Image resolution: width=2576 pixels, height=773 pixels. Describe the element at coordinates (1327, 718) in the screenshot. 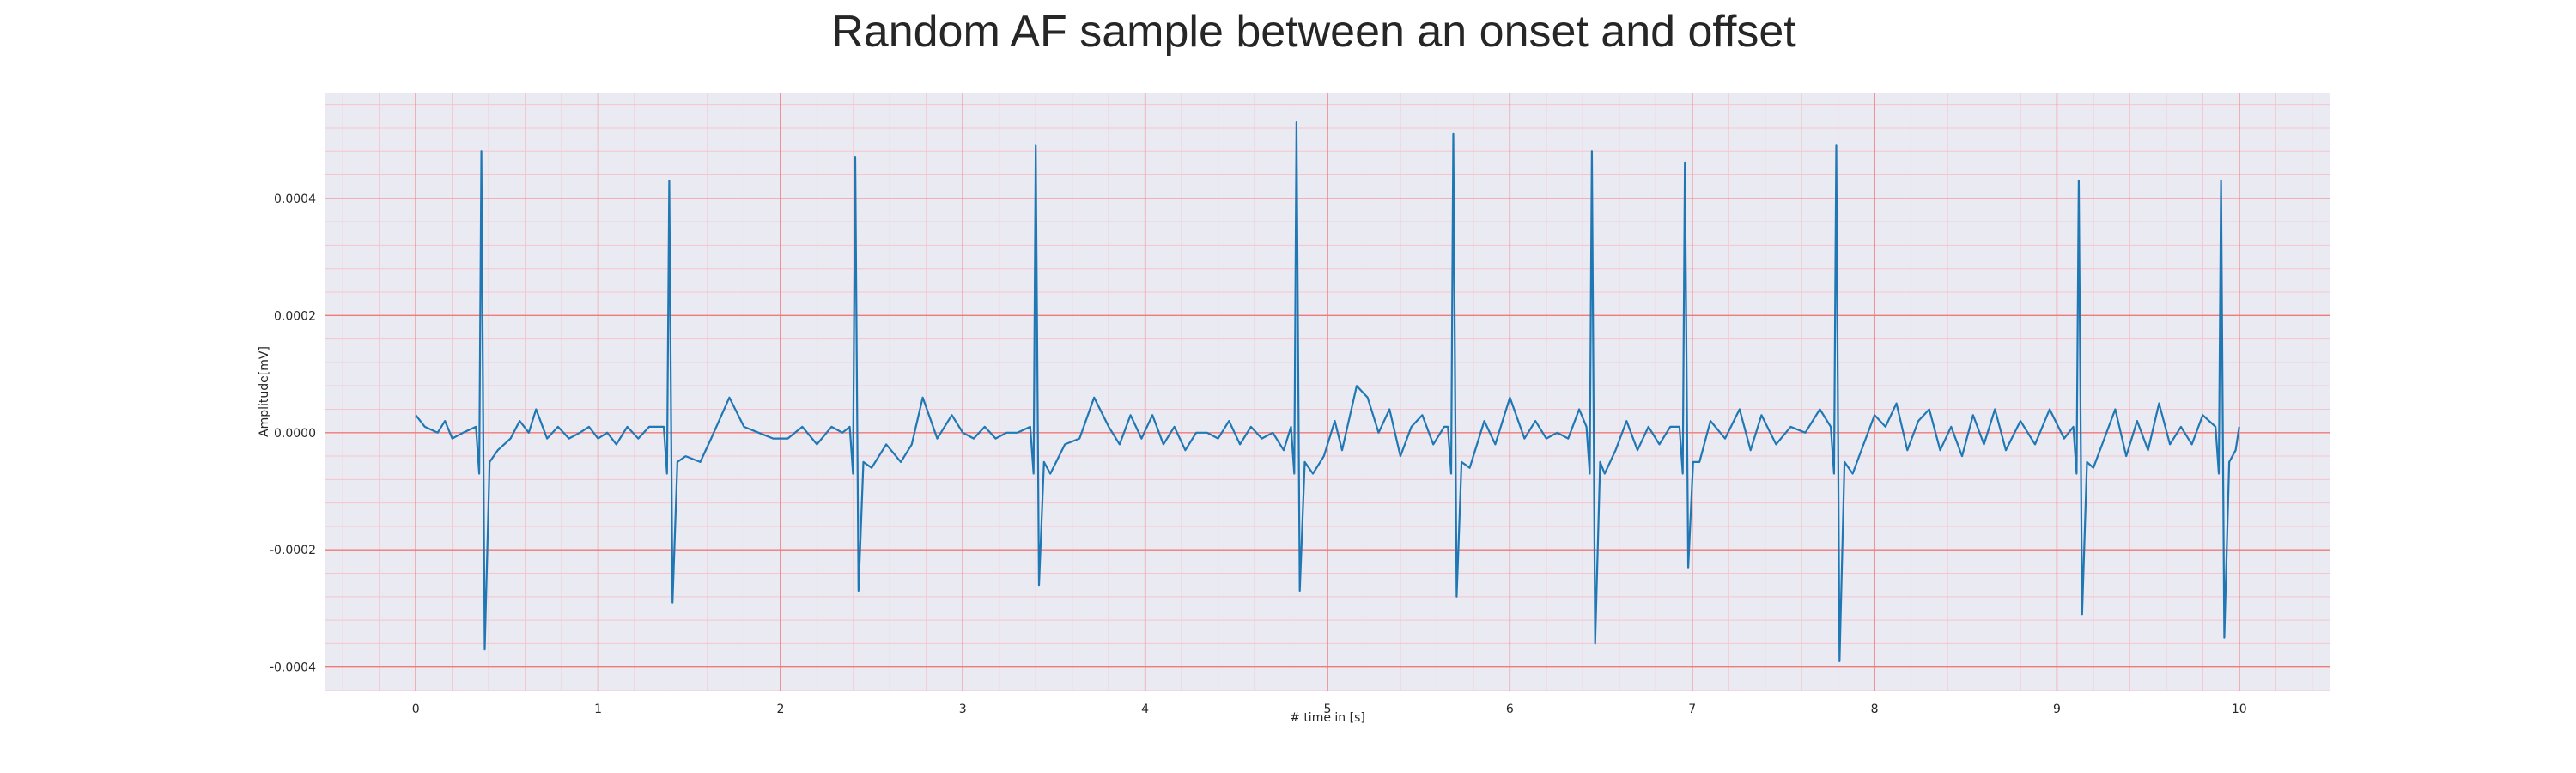

I see `x-axis-label: # time in [s]` at that location.